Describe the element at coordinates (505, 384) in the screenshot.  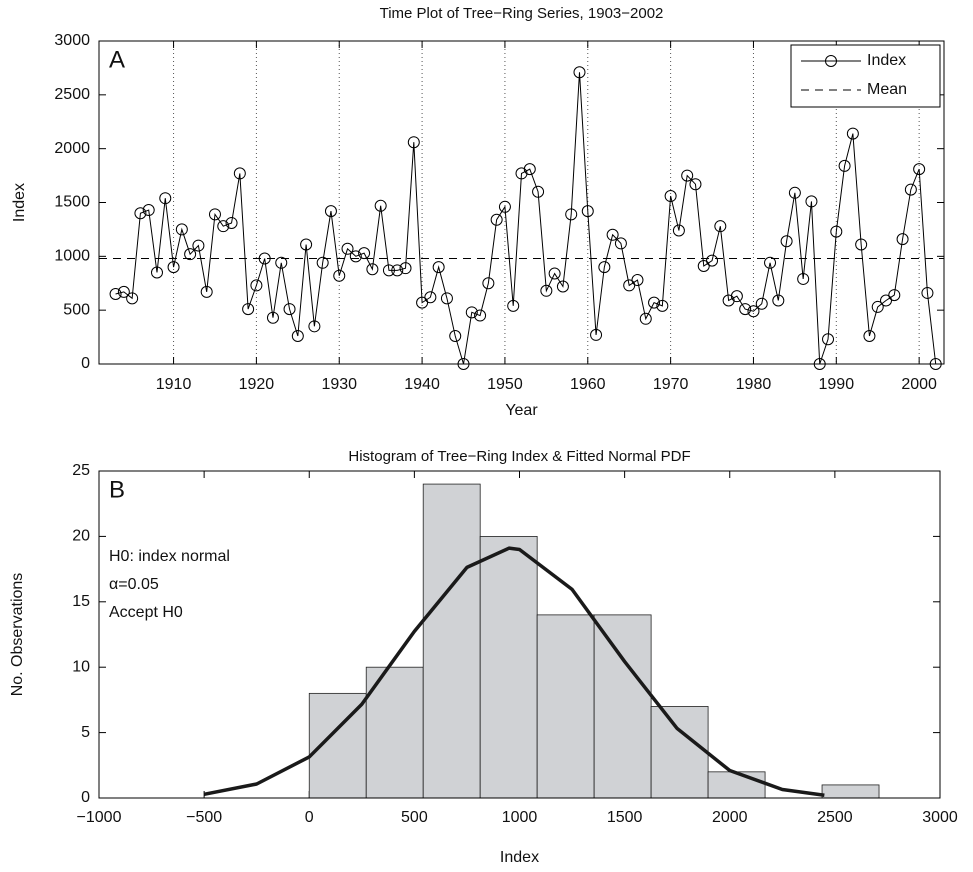
I see `x-tick-label: 1950` at that location.